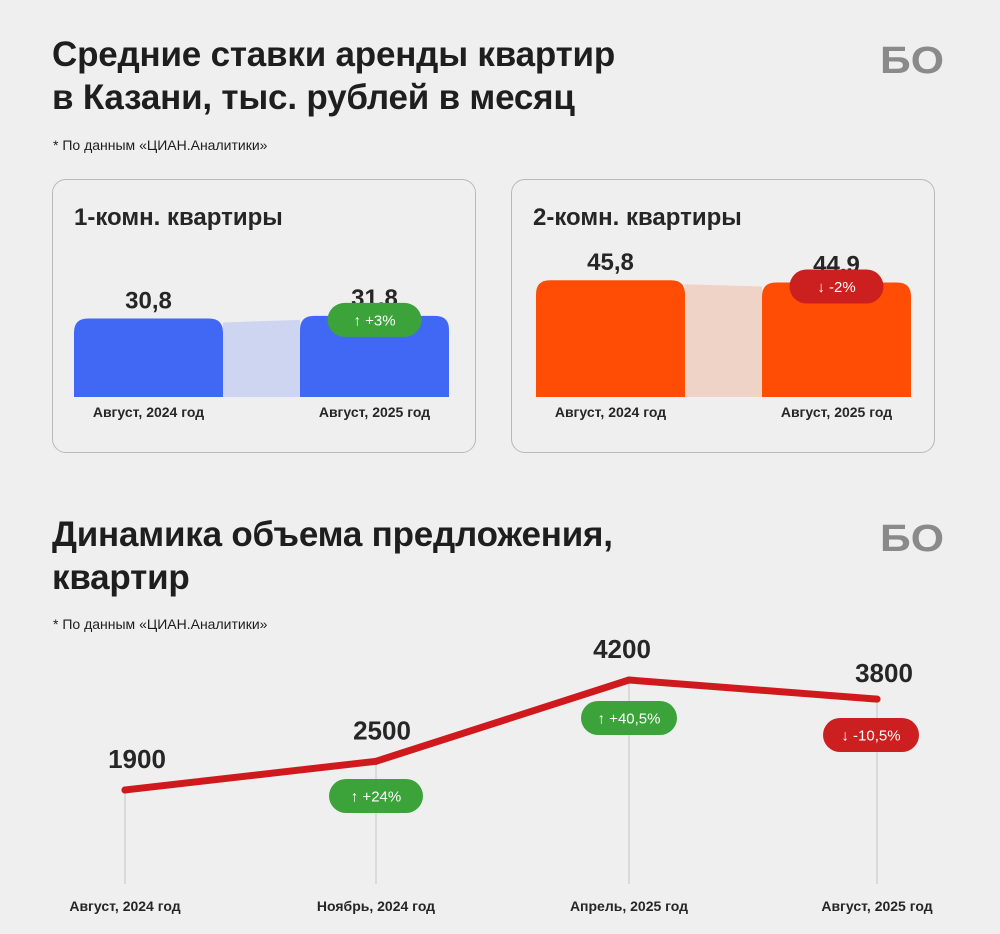 The image size is (1000, 934). Describe the element at coordinates (610, 262) in the screenshot. I see `two-room-value-label-1: 45,8` at that location.